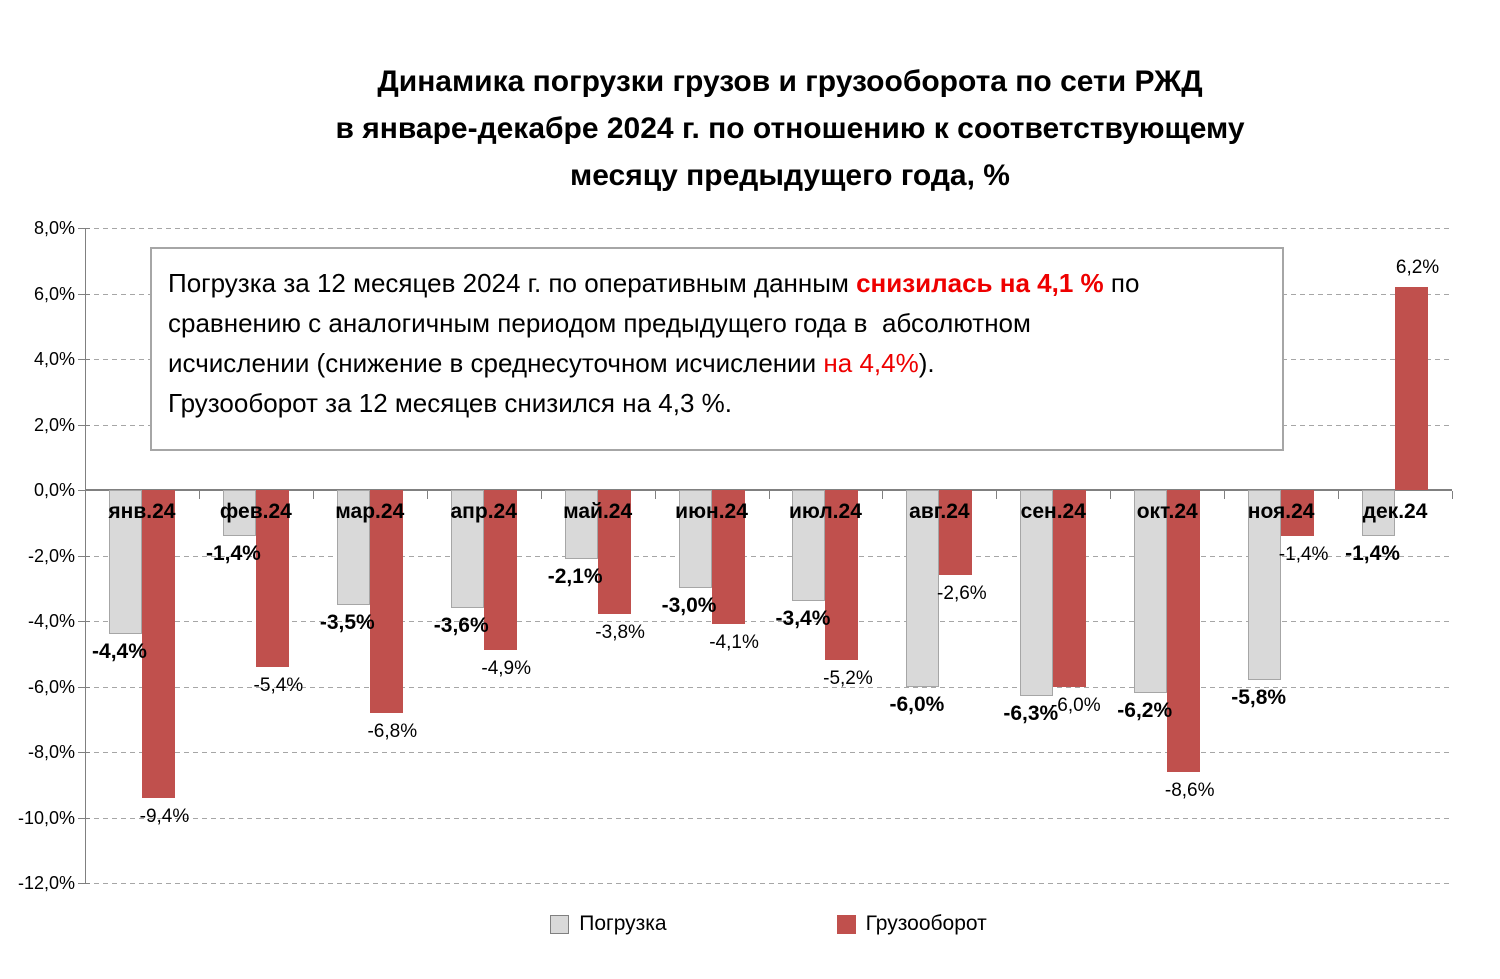 The width and height of the screenshot is (1500, 979). Describe the element at coordinates (575, 576) in the screenshot. I see `bar-value-label: -2,1%` at that location.